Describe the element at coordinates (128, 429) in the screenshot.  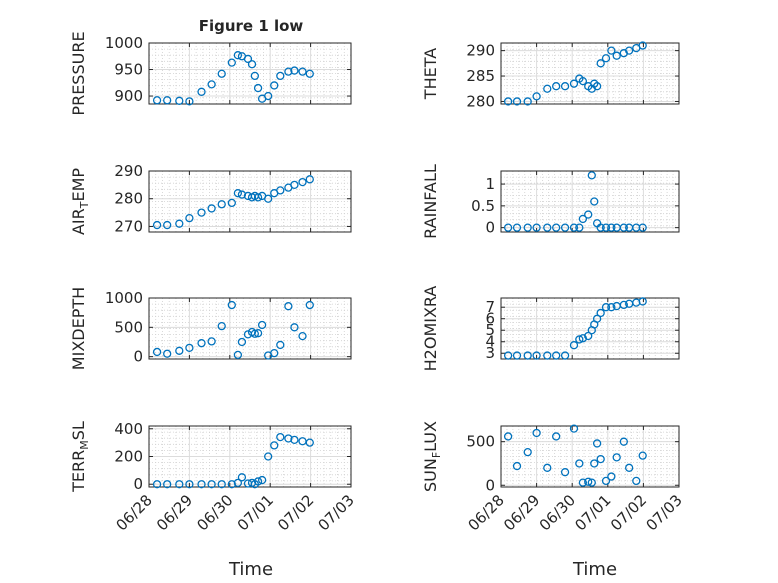
I see `y-tick-label: 400` at that location.